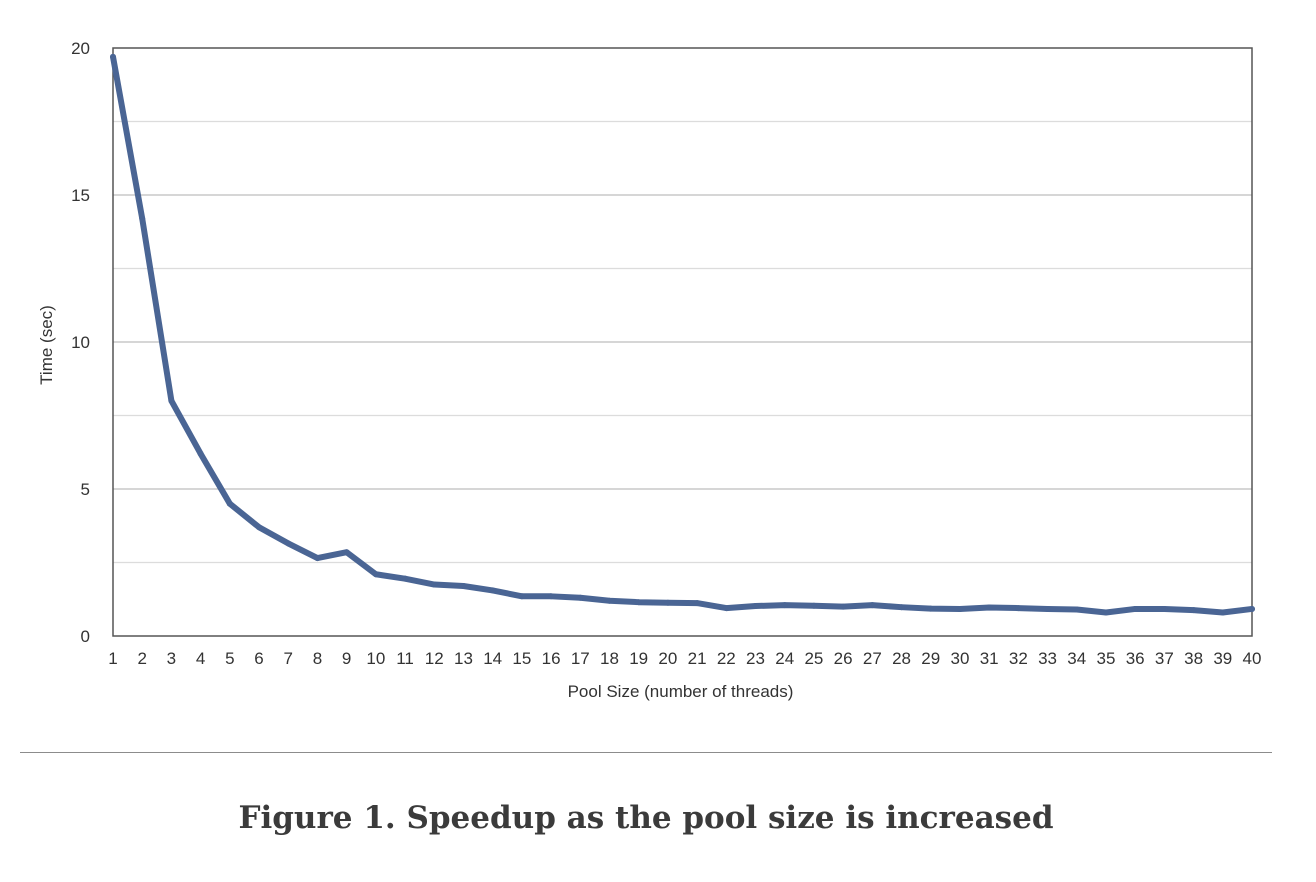 Image resolution: width=1316 pixels, height=882 pixels. I want to click on y-axis-ticks: 0 5 10 15 20, so click(80, 342).